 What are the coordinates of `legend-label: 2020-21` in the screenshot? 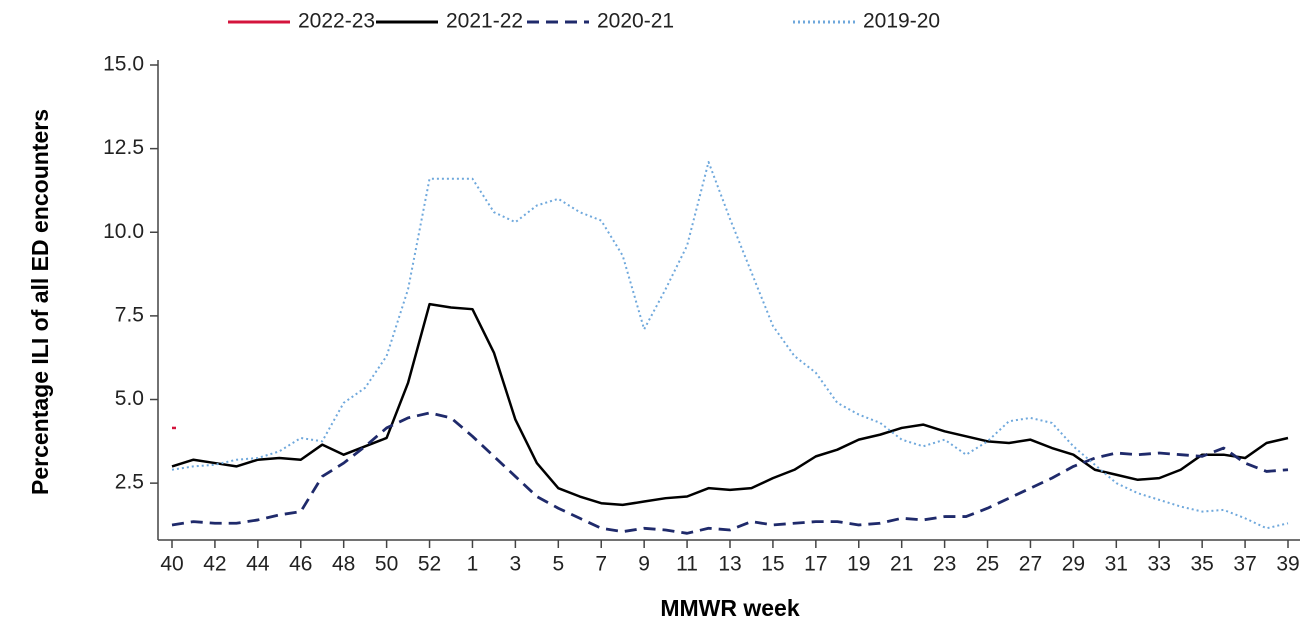 It's located at (635, 21).